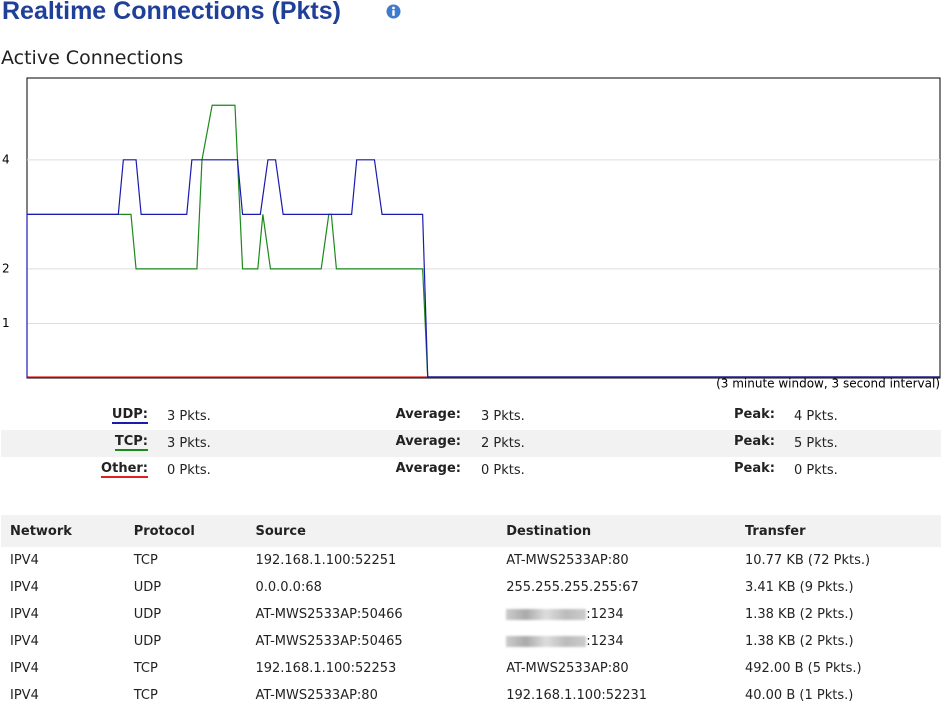 This screenshot has height=709, width=941. I want to click on table-cell: AT-MWS2533AP:50465, so click(371, 641).